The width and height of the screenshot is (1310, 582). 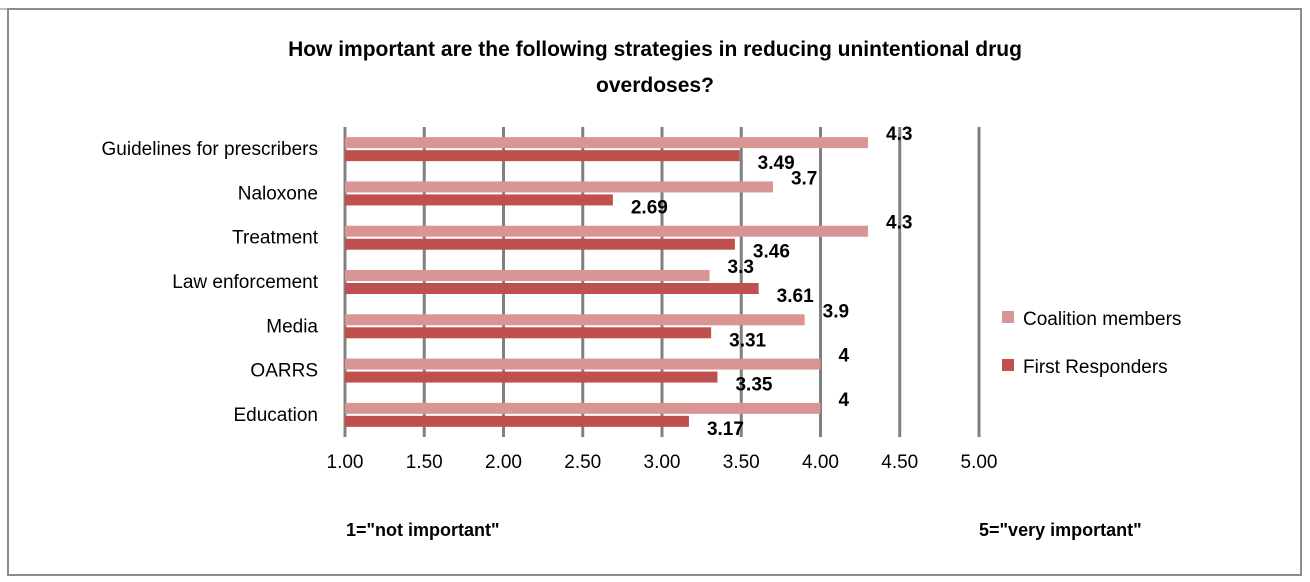 I want to click on x-tick-label: 4.50, so click(x=899, y=462).